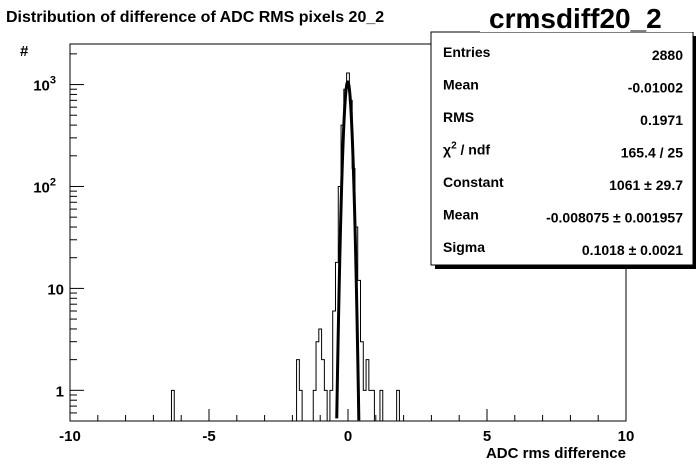 This screenshot has width=696, height=468. What do you see at coordinates (208, 436) in the screenshot?
I see `x-tick-label: -5` at bounding box center [208, 436].